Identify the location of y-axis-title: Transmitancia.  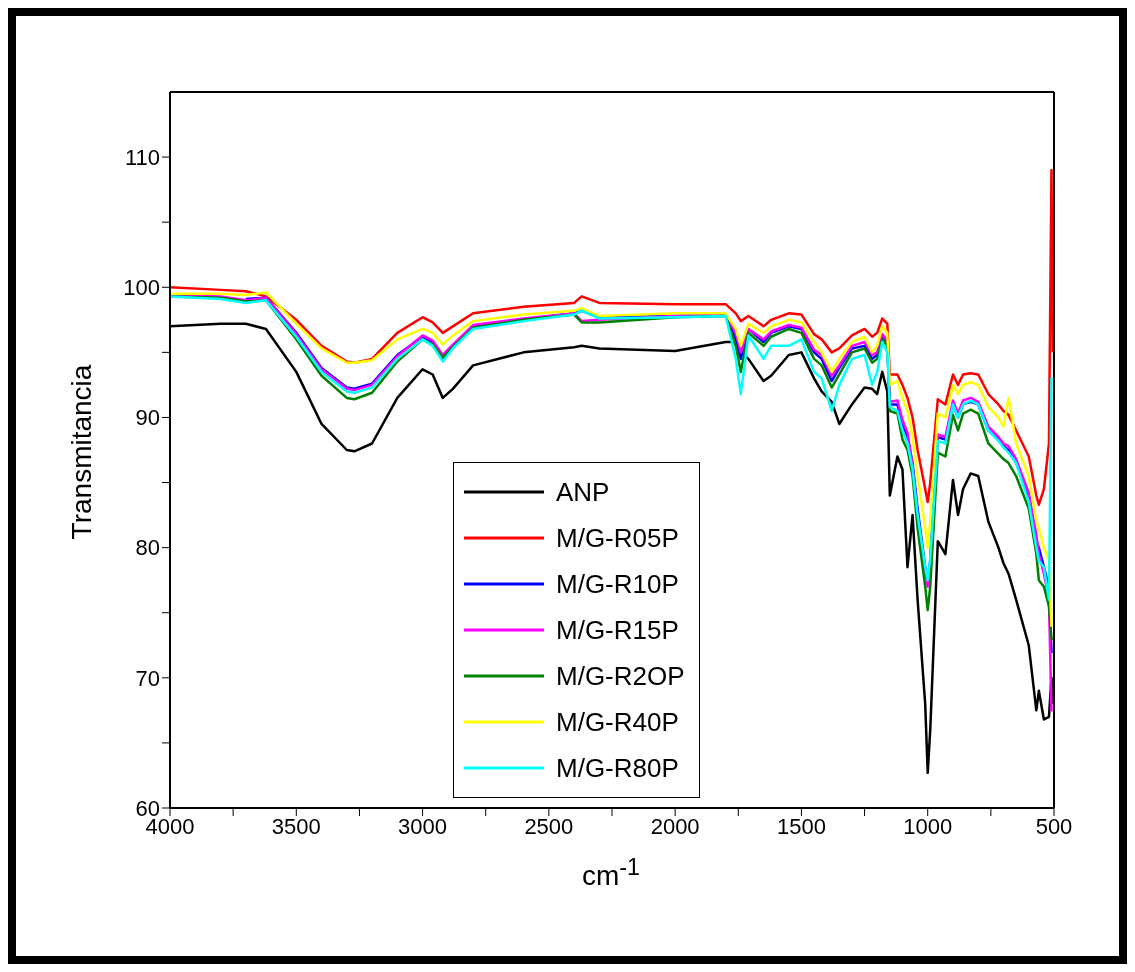
(82, 452).